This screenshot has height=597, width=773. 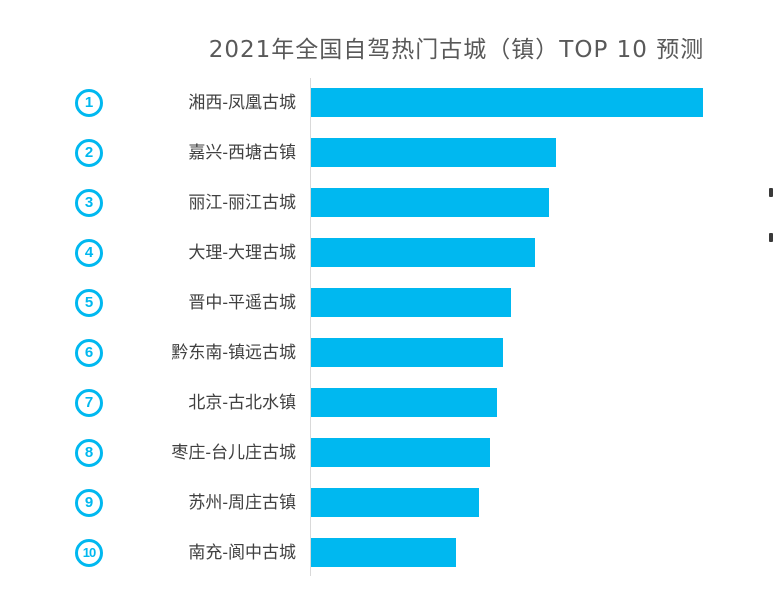 I want to click on chart-row: 6 黔东南-镇远古城, so click(x=386, y=353).